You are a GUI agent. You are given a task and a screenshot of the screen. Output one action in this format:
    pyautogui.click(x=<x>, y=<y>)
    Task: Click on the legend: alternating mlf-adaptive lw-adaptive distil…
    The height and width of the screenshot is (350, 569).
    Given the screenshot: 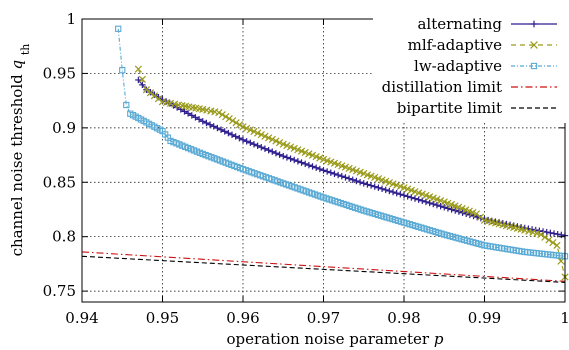 What is the action you would take?
    pyautogui.click(x=470, y=67)
    